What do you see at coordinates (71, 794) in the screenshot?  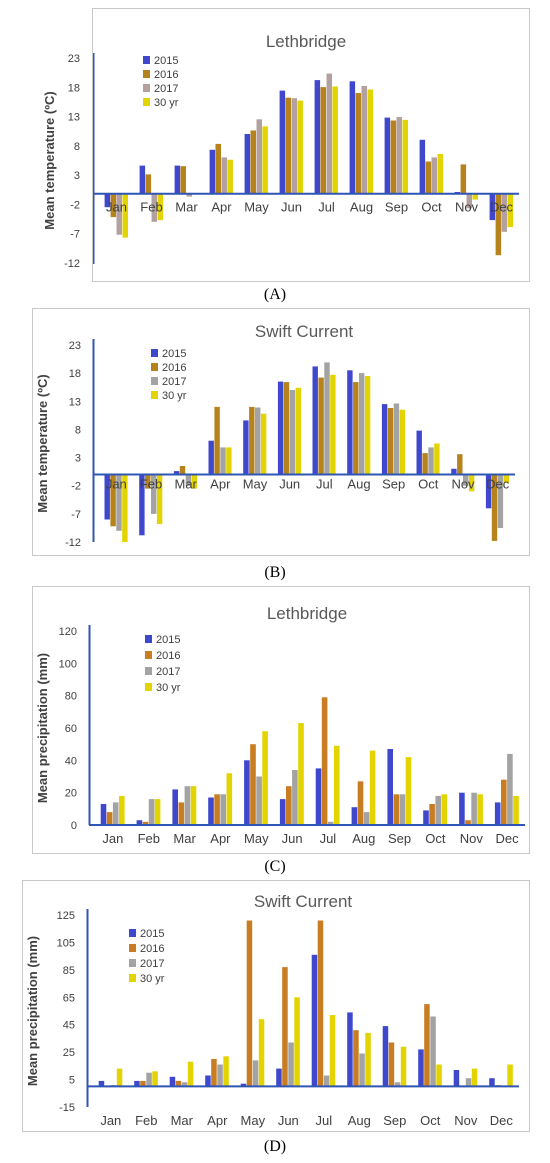 I see `y-tick-label: 20` at bounding box center [71, 794].